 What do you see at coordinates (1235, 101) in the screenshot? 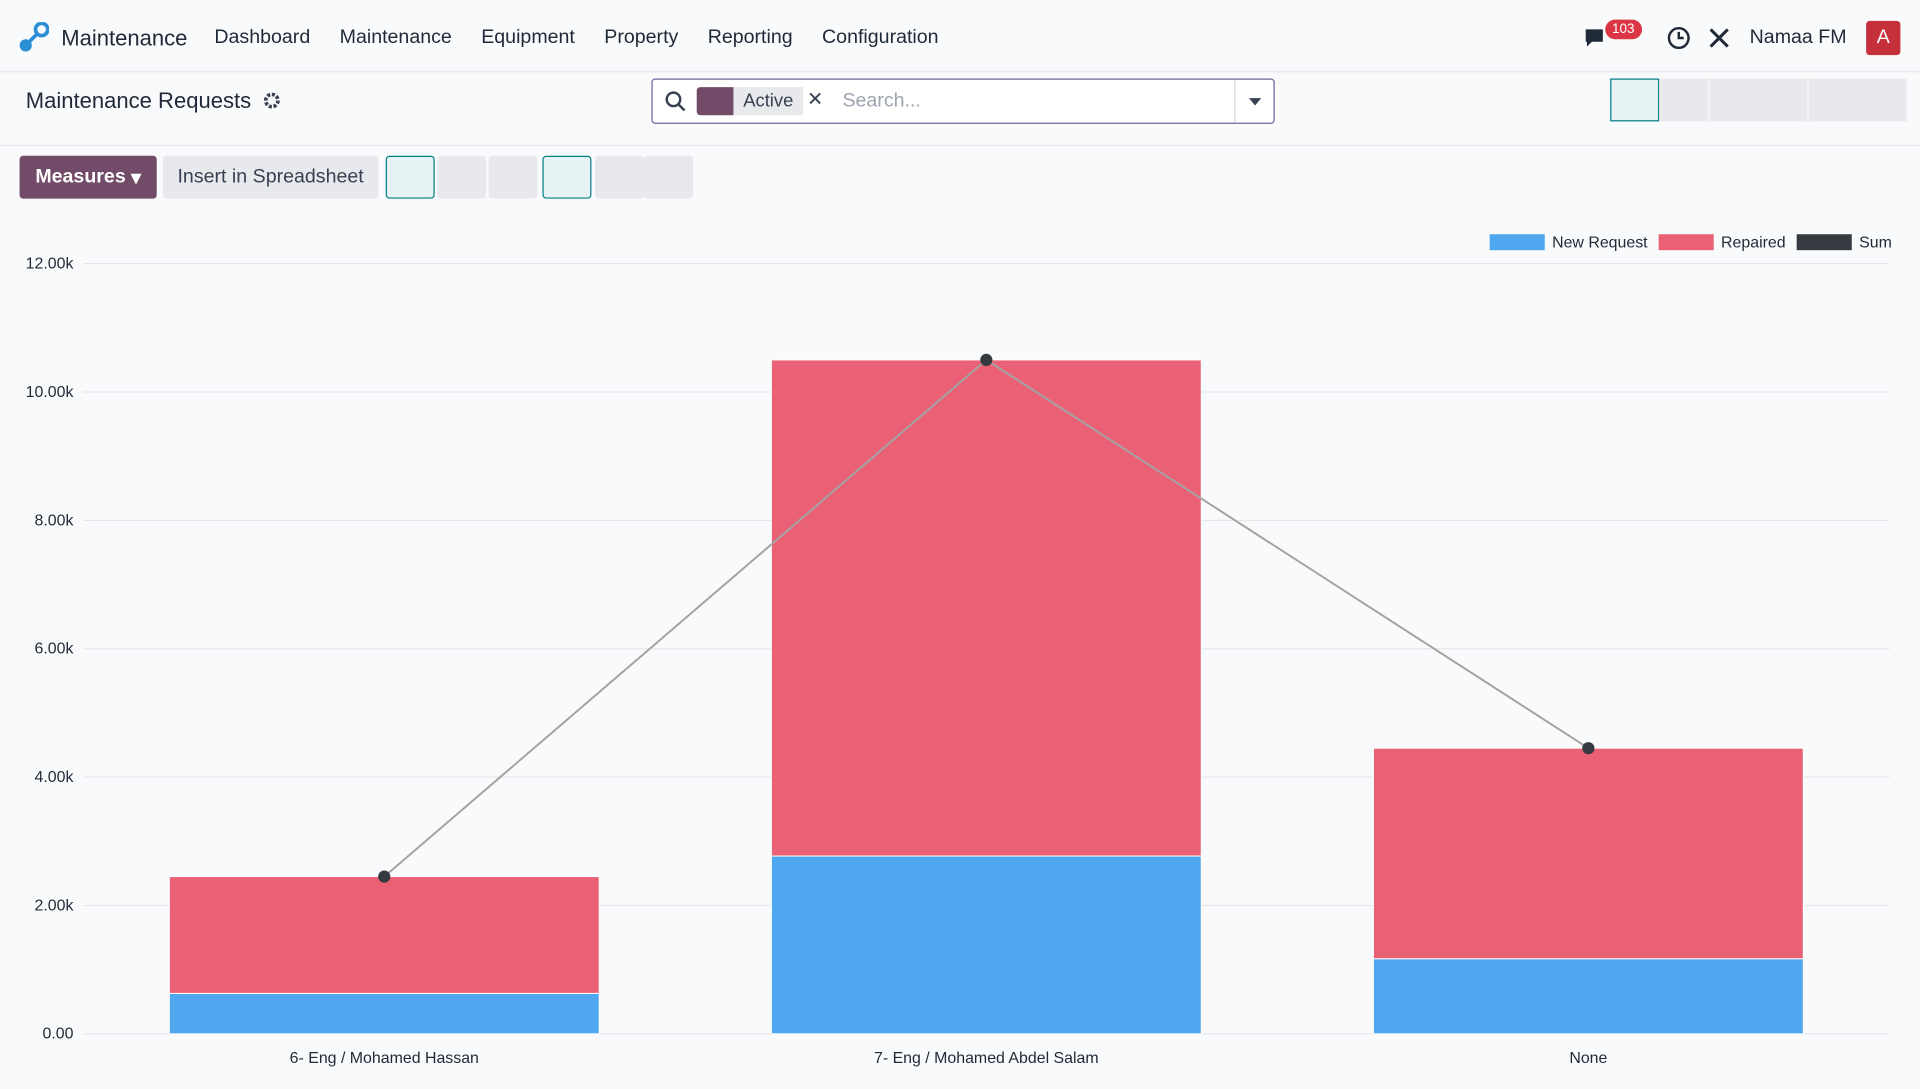
I see `divider` at bounding box center [1235, 101].